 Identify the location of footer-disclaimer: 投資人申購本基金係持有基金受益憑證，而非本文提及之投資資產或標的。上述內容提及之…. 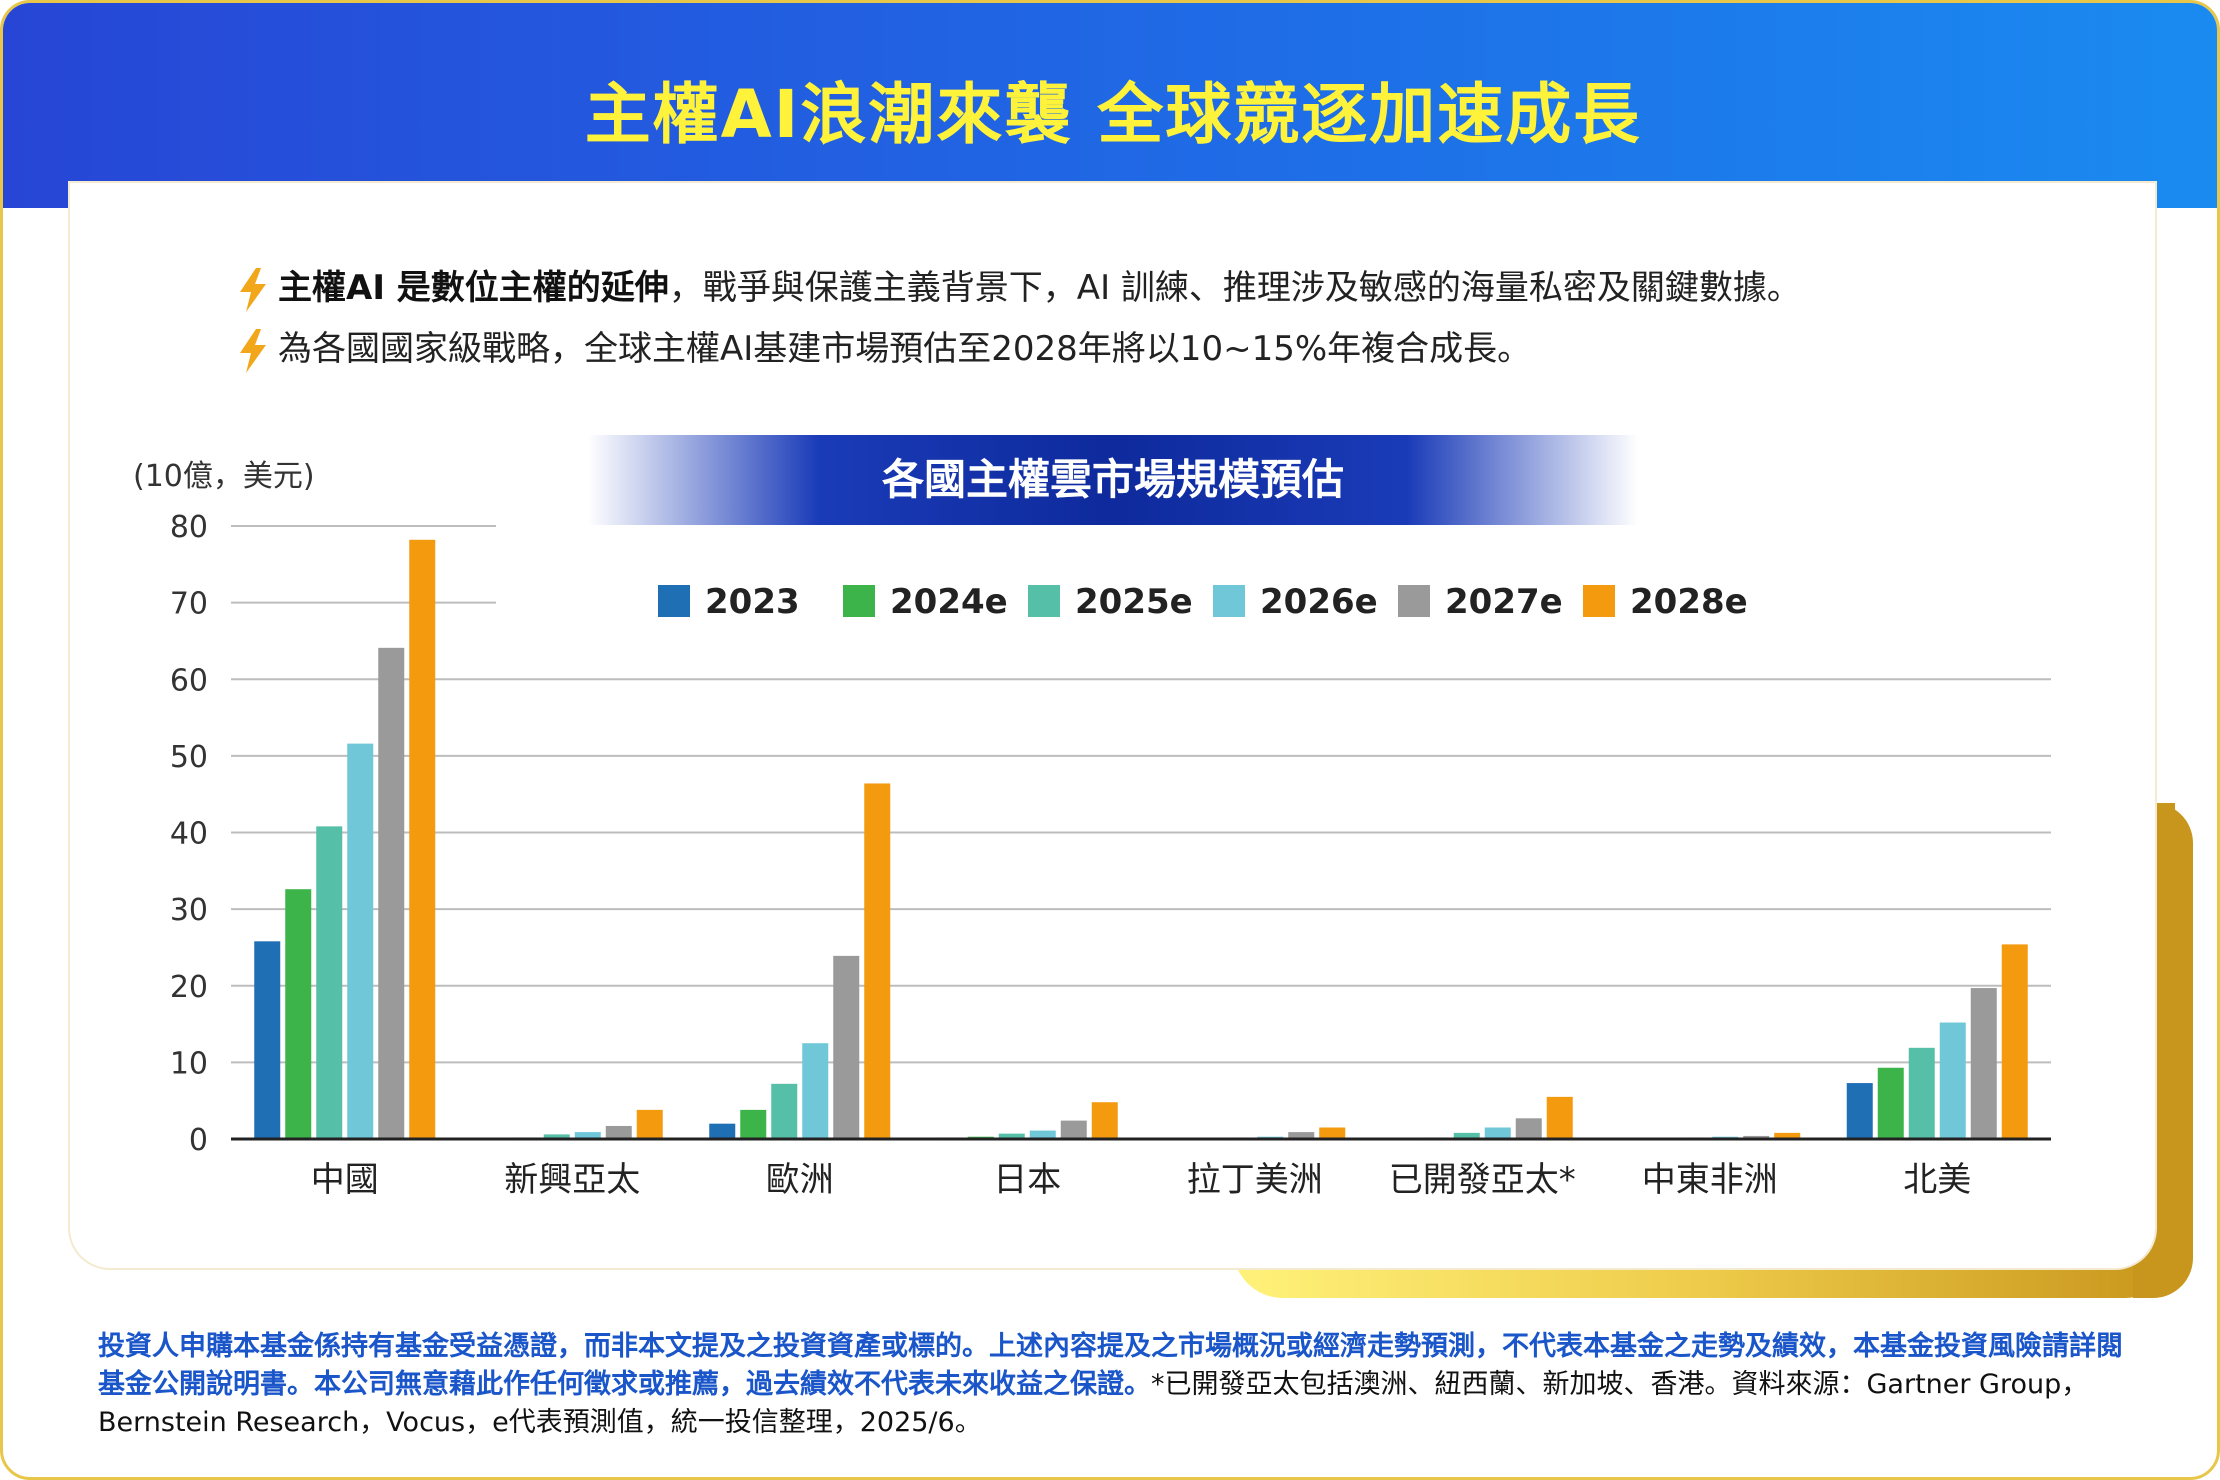
(1113, 1385).